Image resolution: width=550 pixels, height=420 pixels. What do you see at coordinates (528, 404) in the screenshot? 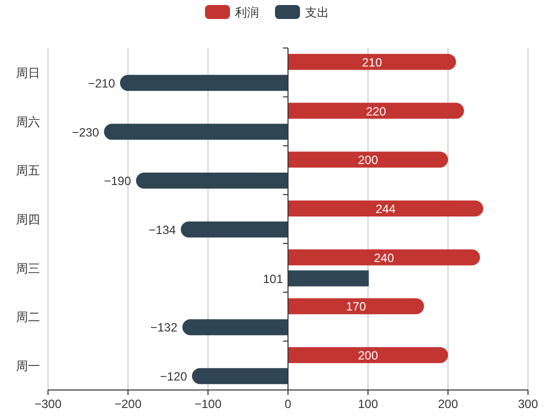
I see `x-tick-label: 300` at bounding box center [528, 404].